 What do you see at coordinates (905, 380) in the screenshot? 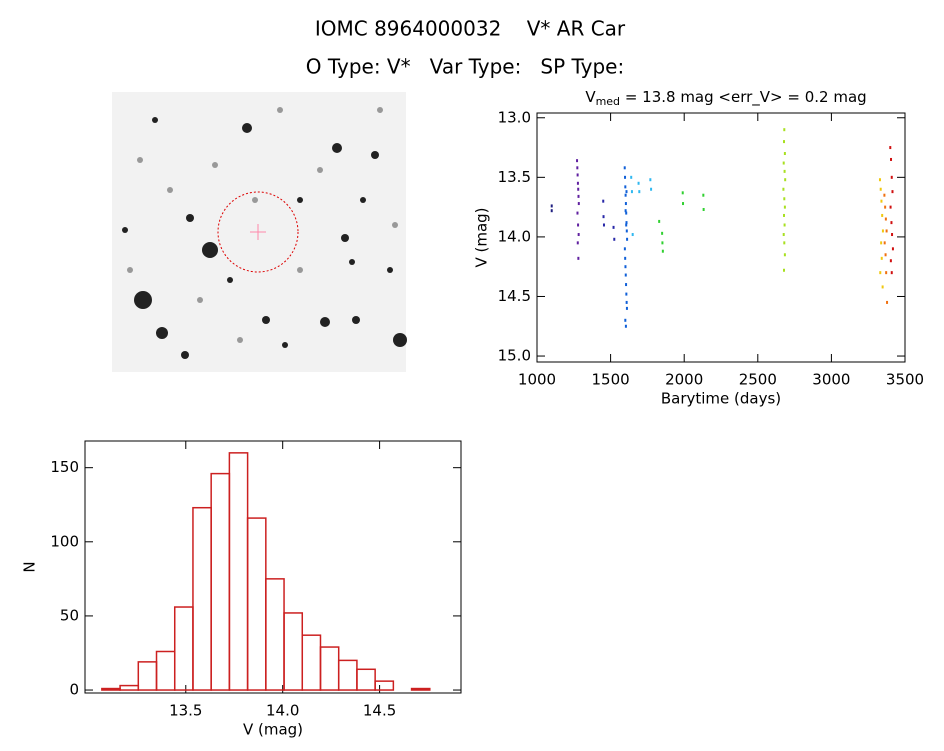
I see `x-tick-label: 3500` at bounding box center [905, 380].